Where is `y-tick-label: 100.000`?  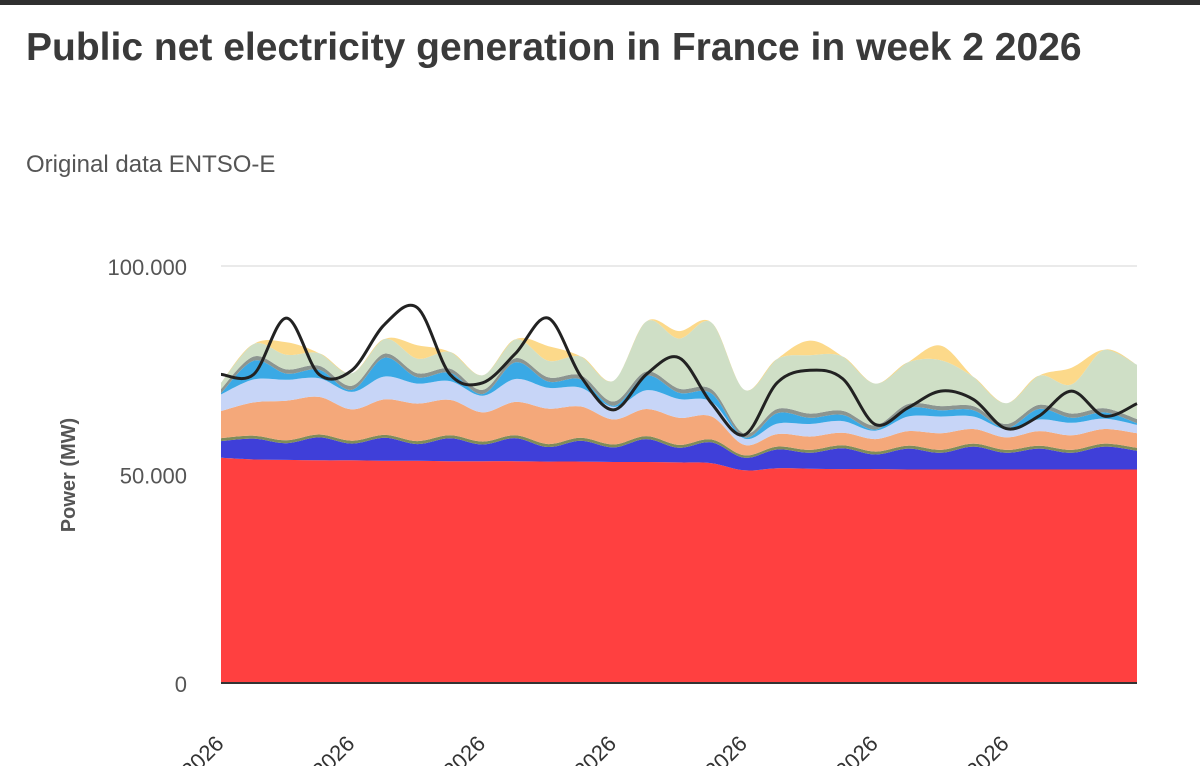 y-tick-label: 100.000 is located at coordinates (147, 267).